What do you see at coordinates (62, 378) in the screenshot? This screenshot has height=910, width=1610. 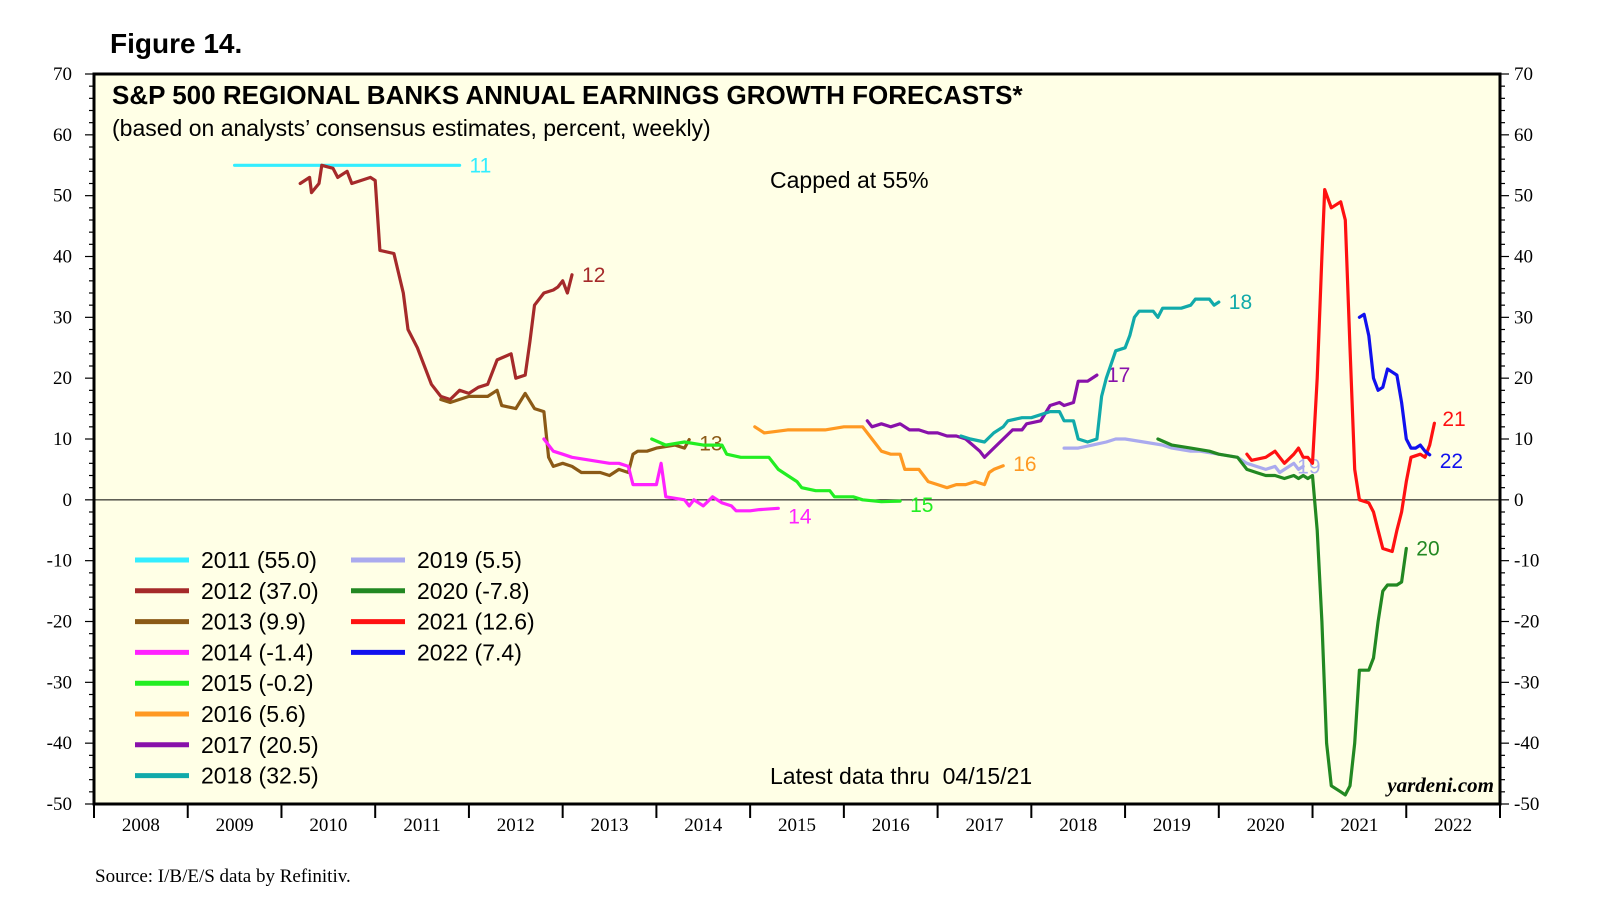 I see `y-tick-label-left: 20` at bounding box center [62, 378].